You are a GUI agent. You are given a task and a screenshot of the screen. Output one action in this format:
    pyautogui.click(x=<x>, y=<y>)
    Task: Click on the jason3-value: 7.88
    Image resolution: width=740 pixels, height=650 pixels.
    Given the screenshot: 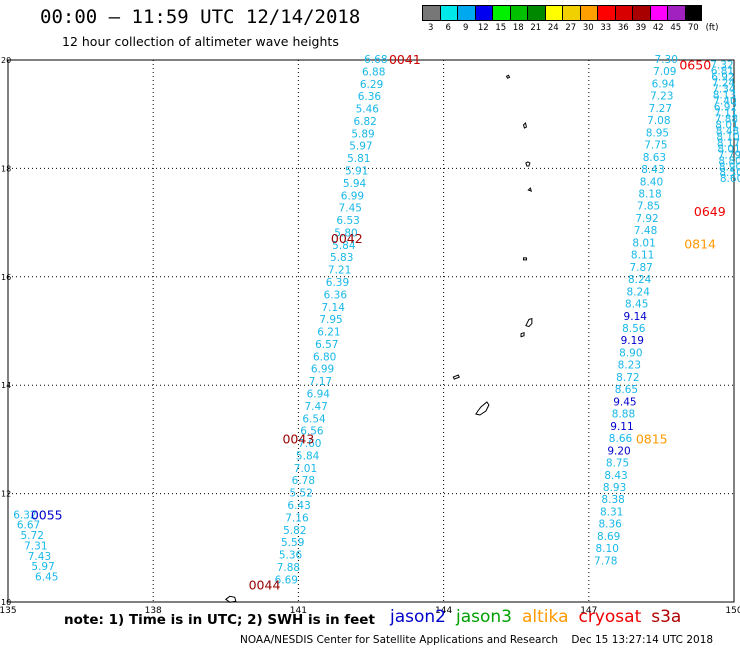 What is the action you would take?
    pyautogui.click(x=288, y=568)
    